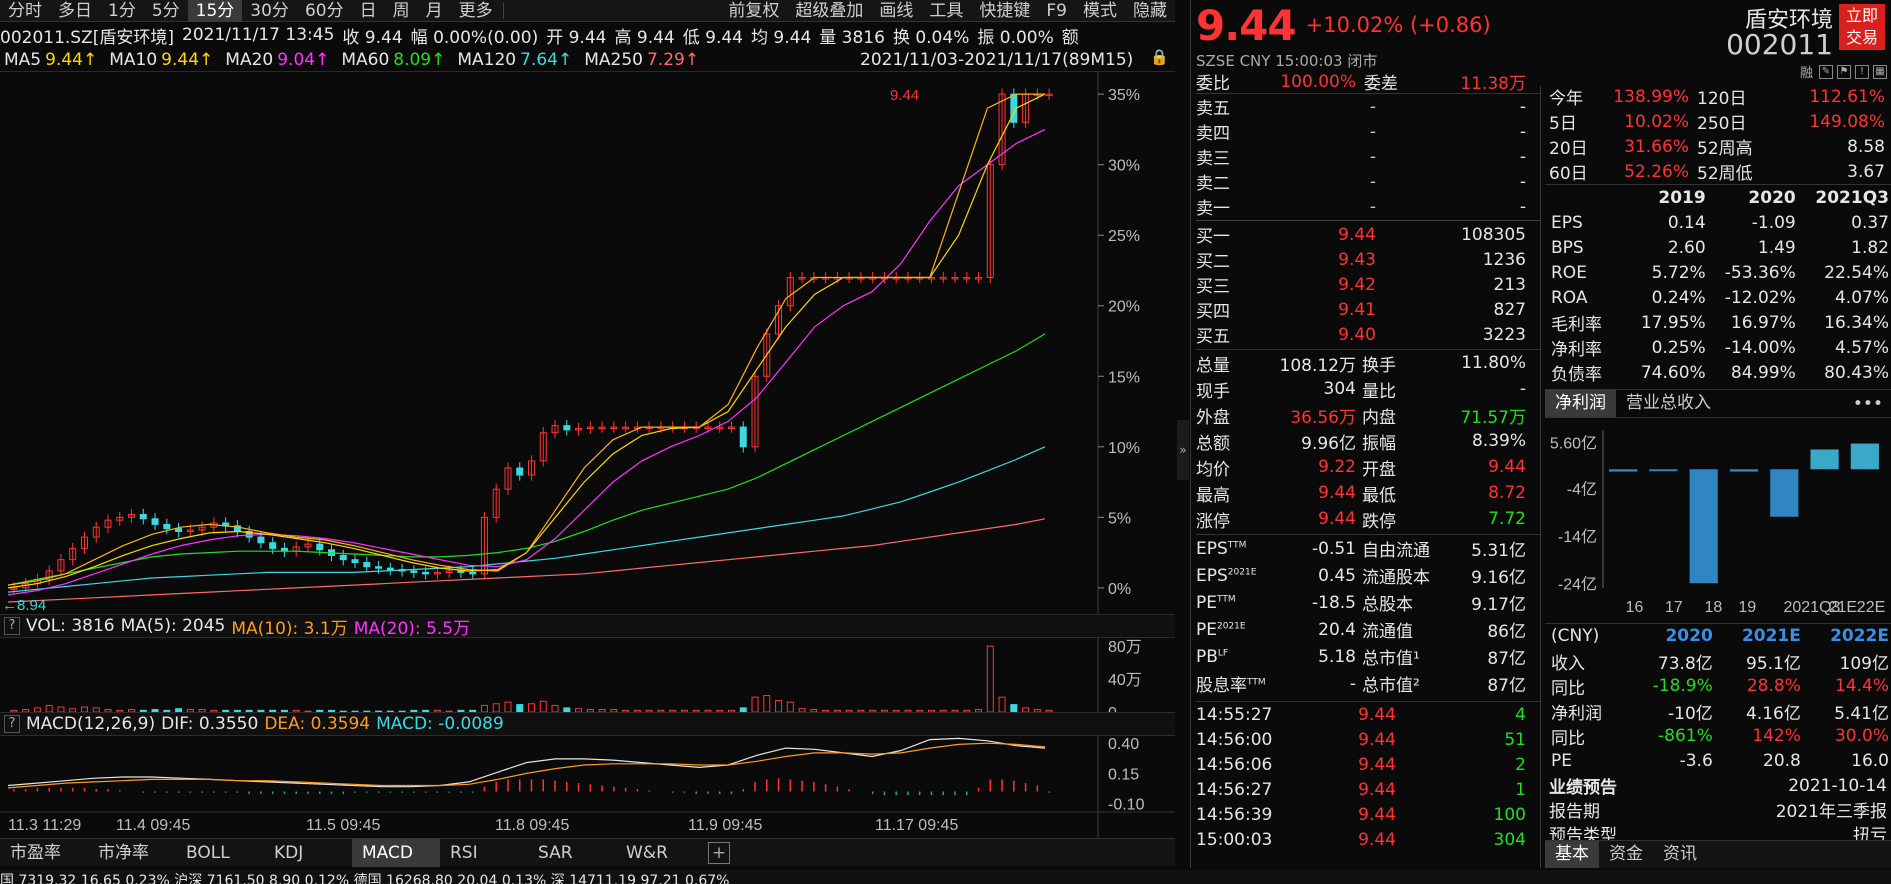 Image resolution: width=1891 pixels, height=884 pixels. What do you see at coordinates (269, 10) in the screenshot?
I see `period-tab-5: 30分` at bounding box center [269, 10].